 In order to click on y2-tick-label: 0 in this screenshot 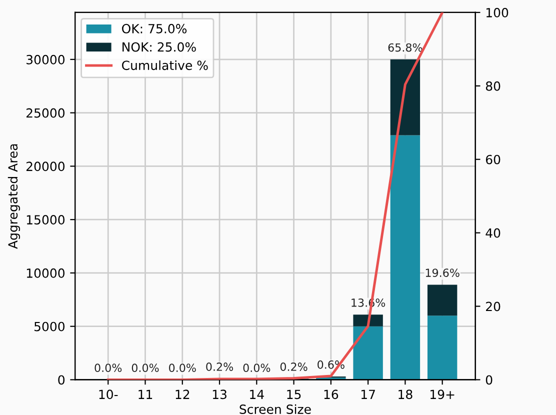, I will do `click(489, 380)`.